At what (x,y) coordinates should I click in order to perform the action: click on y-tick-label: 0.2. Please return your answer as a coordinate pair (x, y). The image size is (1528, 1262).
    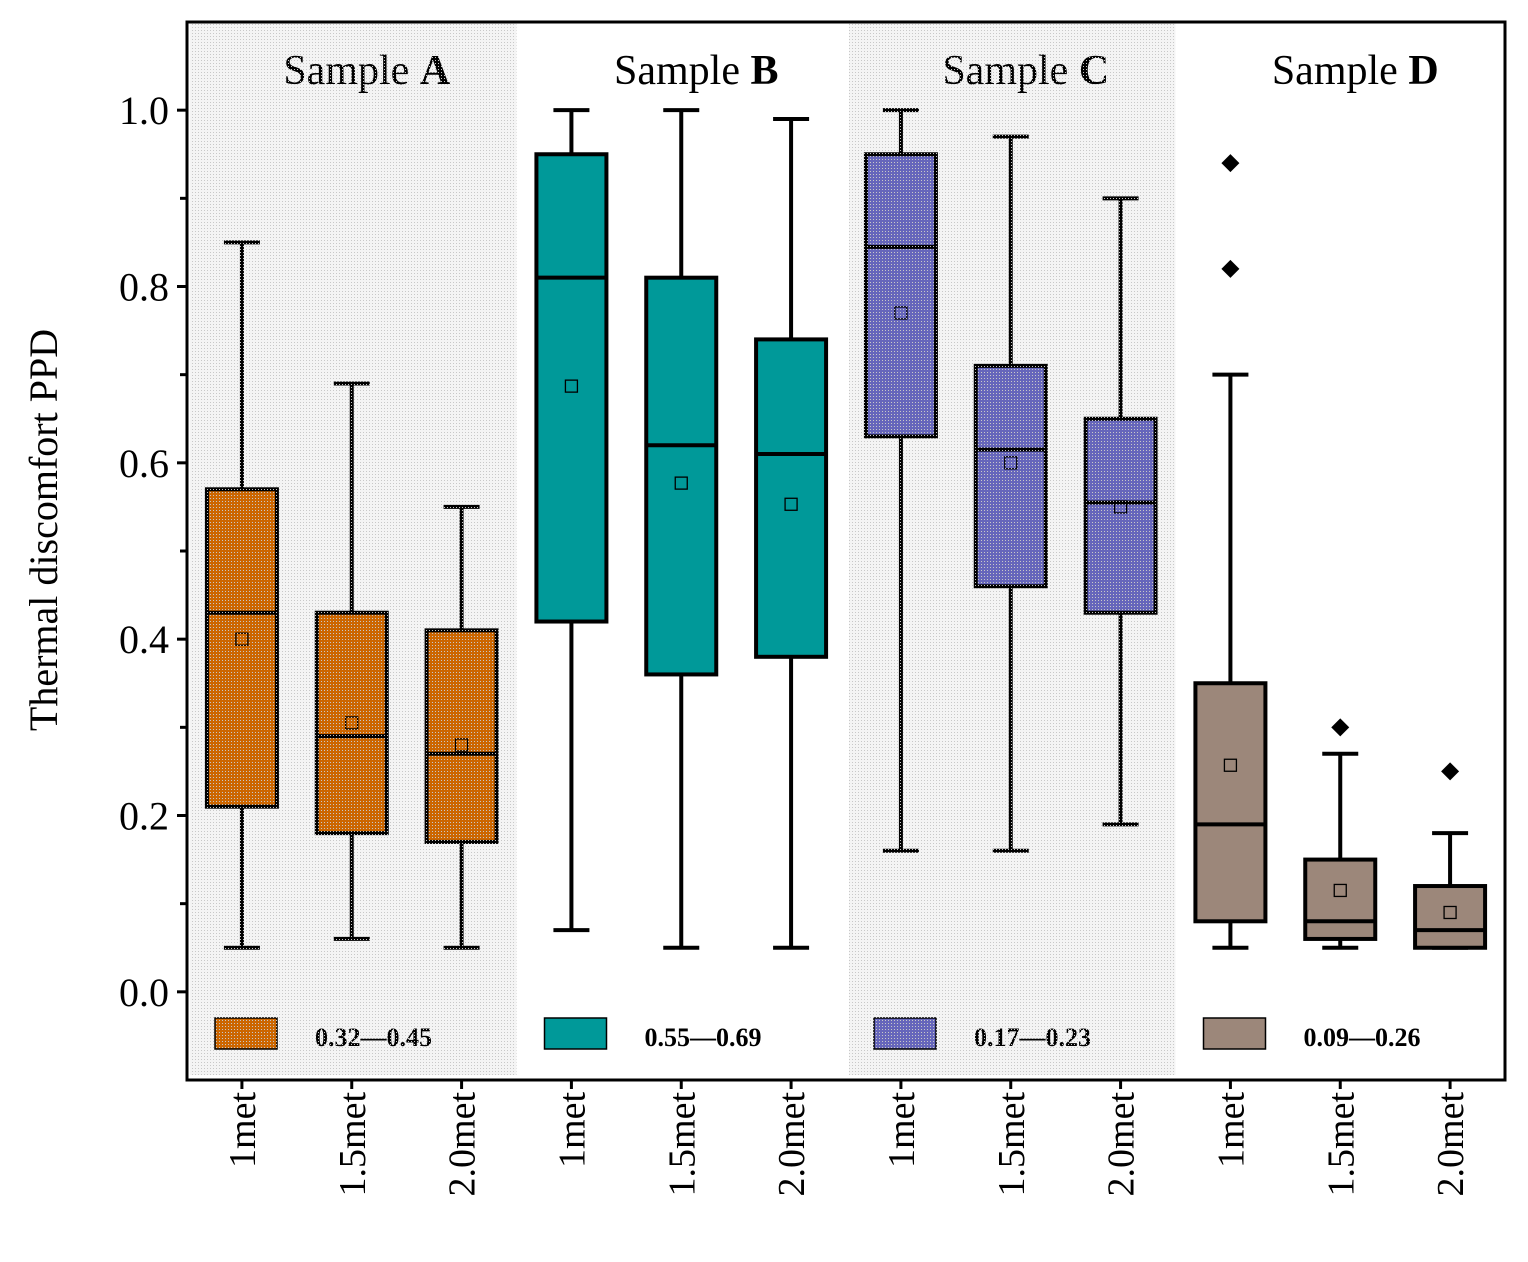
    Looking at the image, I should click on (144, 816).